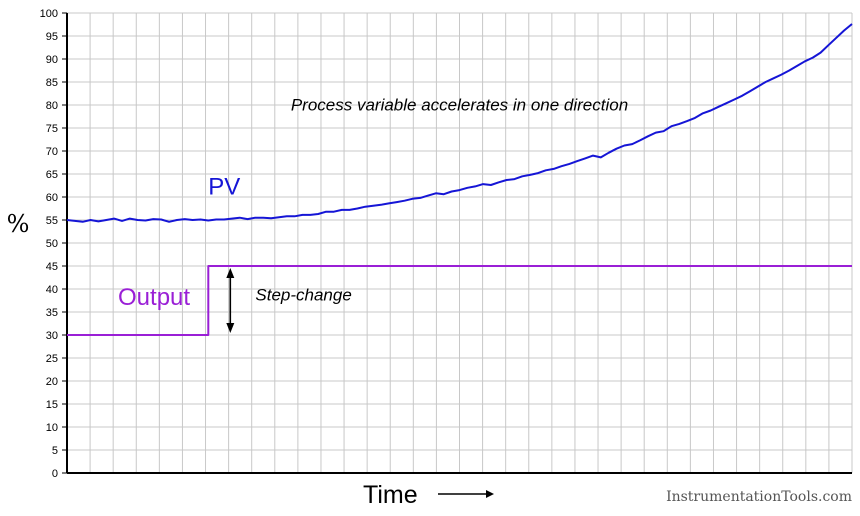 The height and width of the screenshot is (516, 860). What do you see at coordinates (52, 129) in the screenshot?
I see `y-tick-label: 75` at bounding box center [52, 129].